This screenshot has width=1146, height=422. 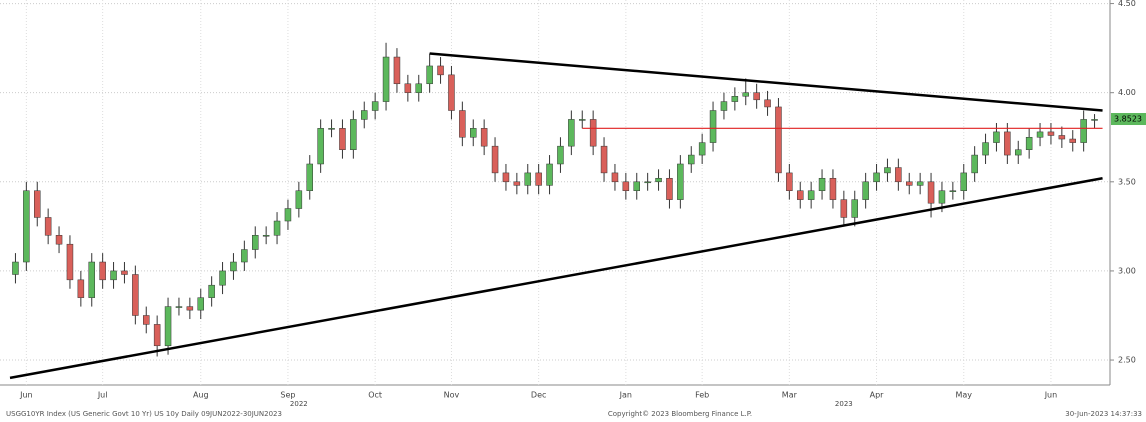 What do you see at coordinates (102, 395) in the screenshot?
I see `x-tick-label: Jul` at bounding box center [102, 395].